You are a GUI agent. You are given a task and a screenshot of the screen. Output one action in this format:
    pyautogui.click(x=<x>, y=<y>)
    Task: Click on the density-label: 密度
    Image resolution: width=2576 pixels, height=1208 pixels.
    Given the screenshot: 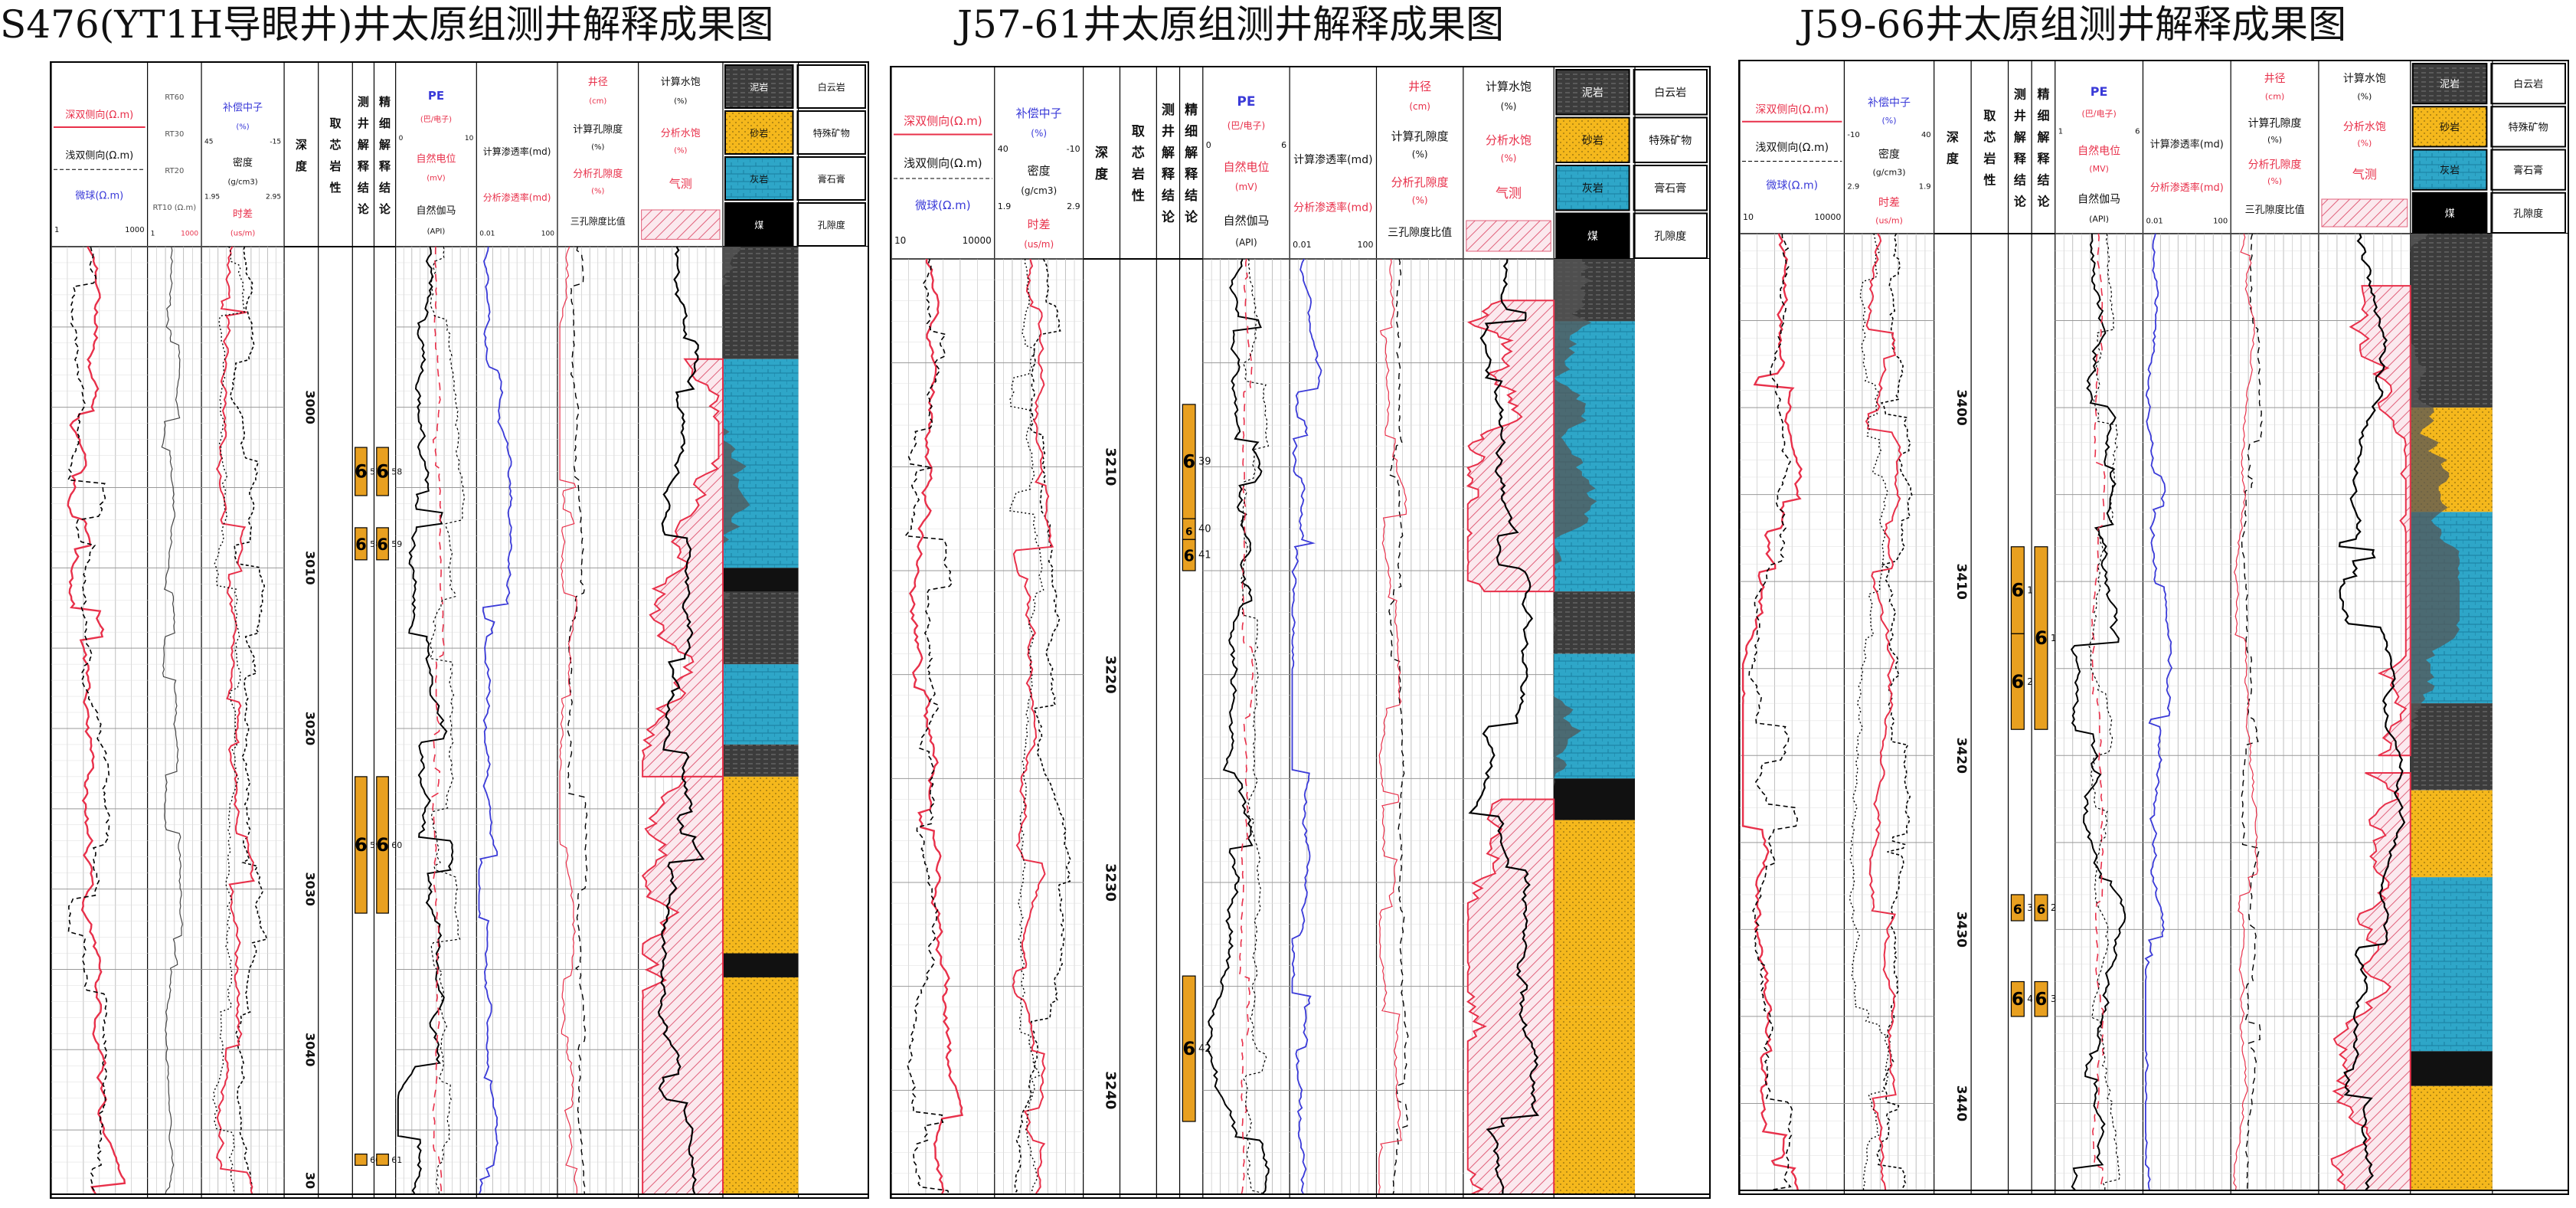 What is the action you would take?
    pyautogui.click(x=1889, y=154)
    